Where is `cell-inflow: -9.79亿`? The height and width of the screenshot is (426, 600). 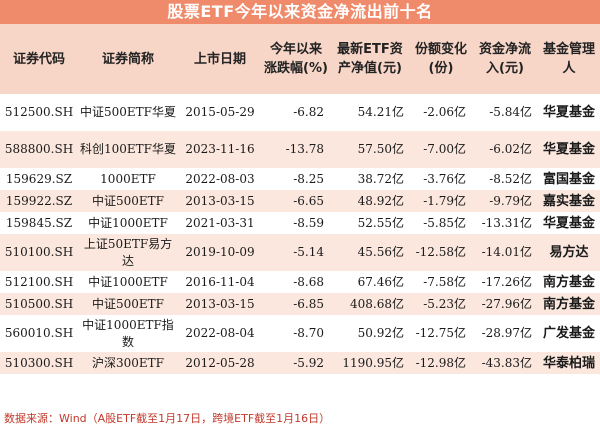 cell-inflow: -9.79亿 is located at coordinates (505, 201).